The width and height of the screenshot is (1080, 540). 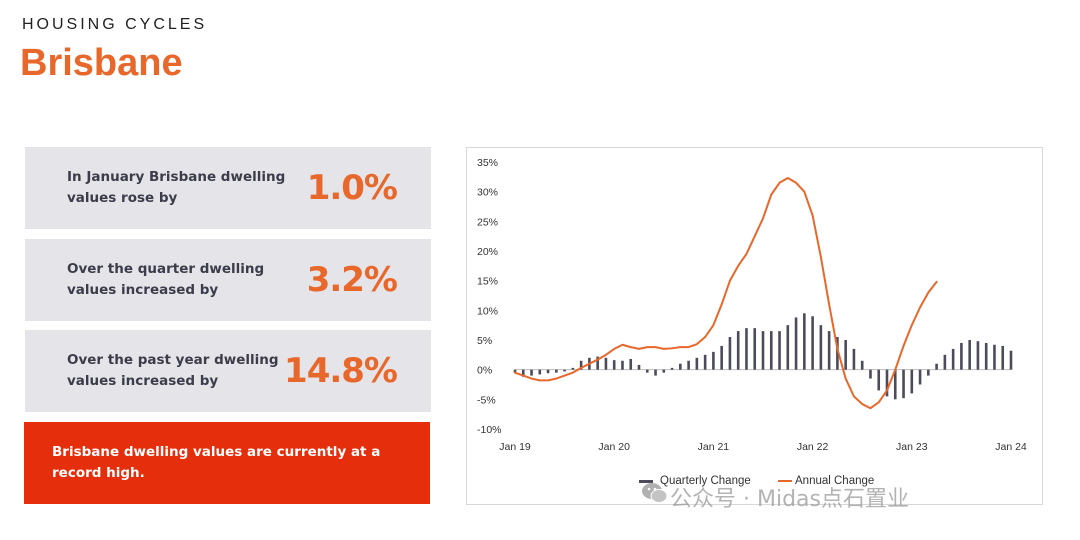 I want to click on y-tick-label: 30%, so click(x=487, y=193).